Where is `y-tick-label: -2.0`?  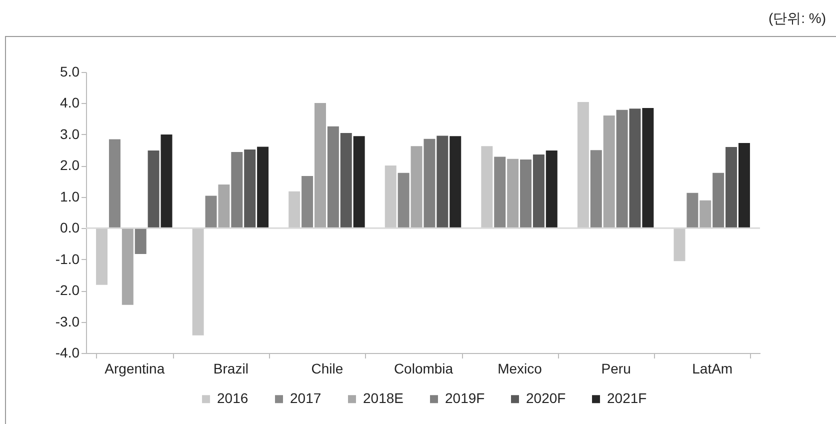
y-tick-label: -2.0 is located at coordinates (67, 290).